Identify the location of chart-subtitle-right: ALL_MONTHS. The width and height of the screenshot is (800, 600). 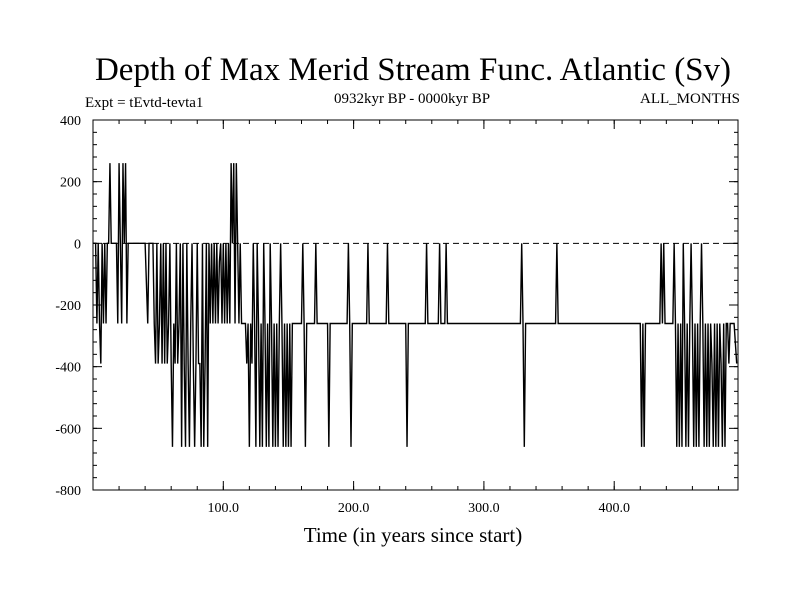
(690, 99).